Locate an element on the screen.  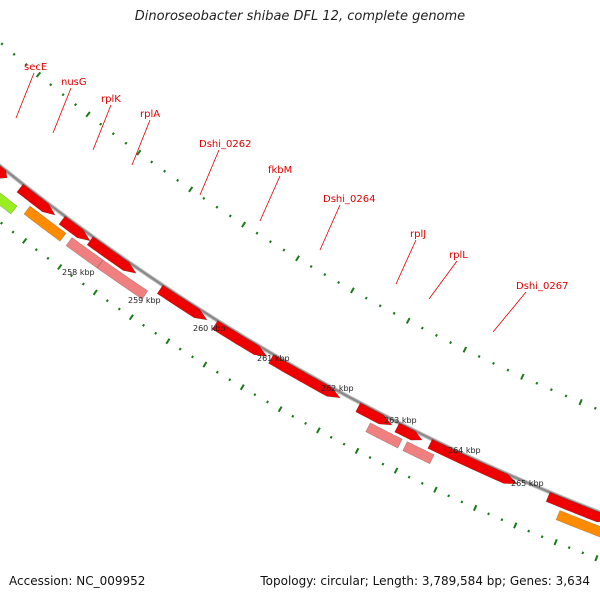
feature-rplL is located at coordinates (418, 453).